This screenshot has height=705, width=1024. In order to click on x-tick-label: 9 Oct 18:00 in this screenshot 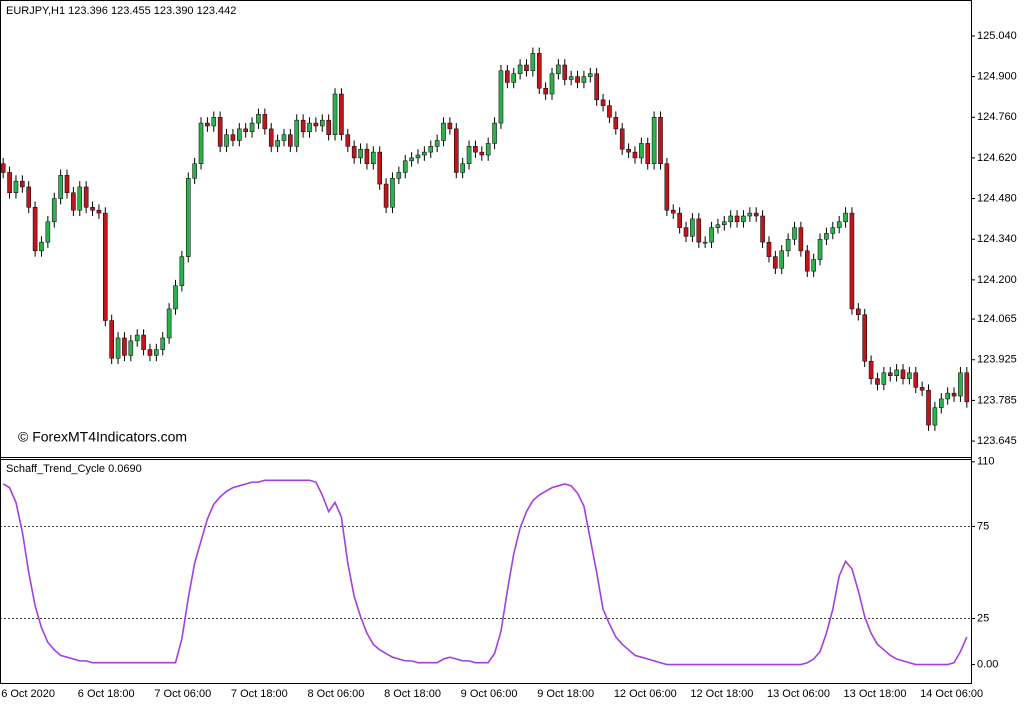, I will do `click(565, 694)`.